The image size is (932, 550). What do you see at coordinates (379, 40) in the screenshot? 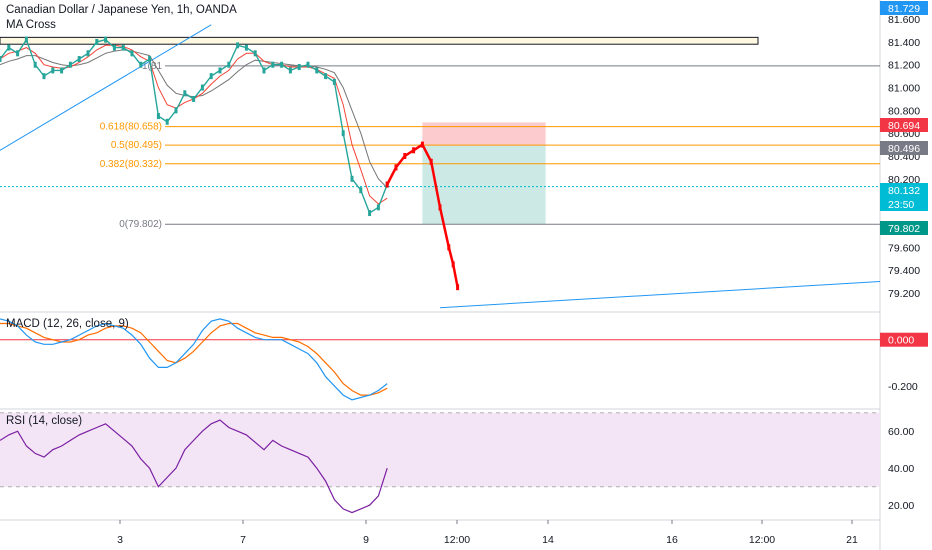
I see `resistance-box` at bounding box center [379, 40].